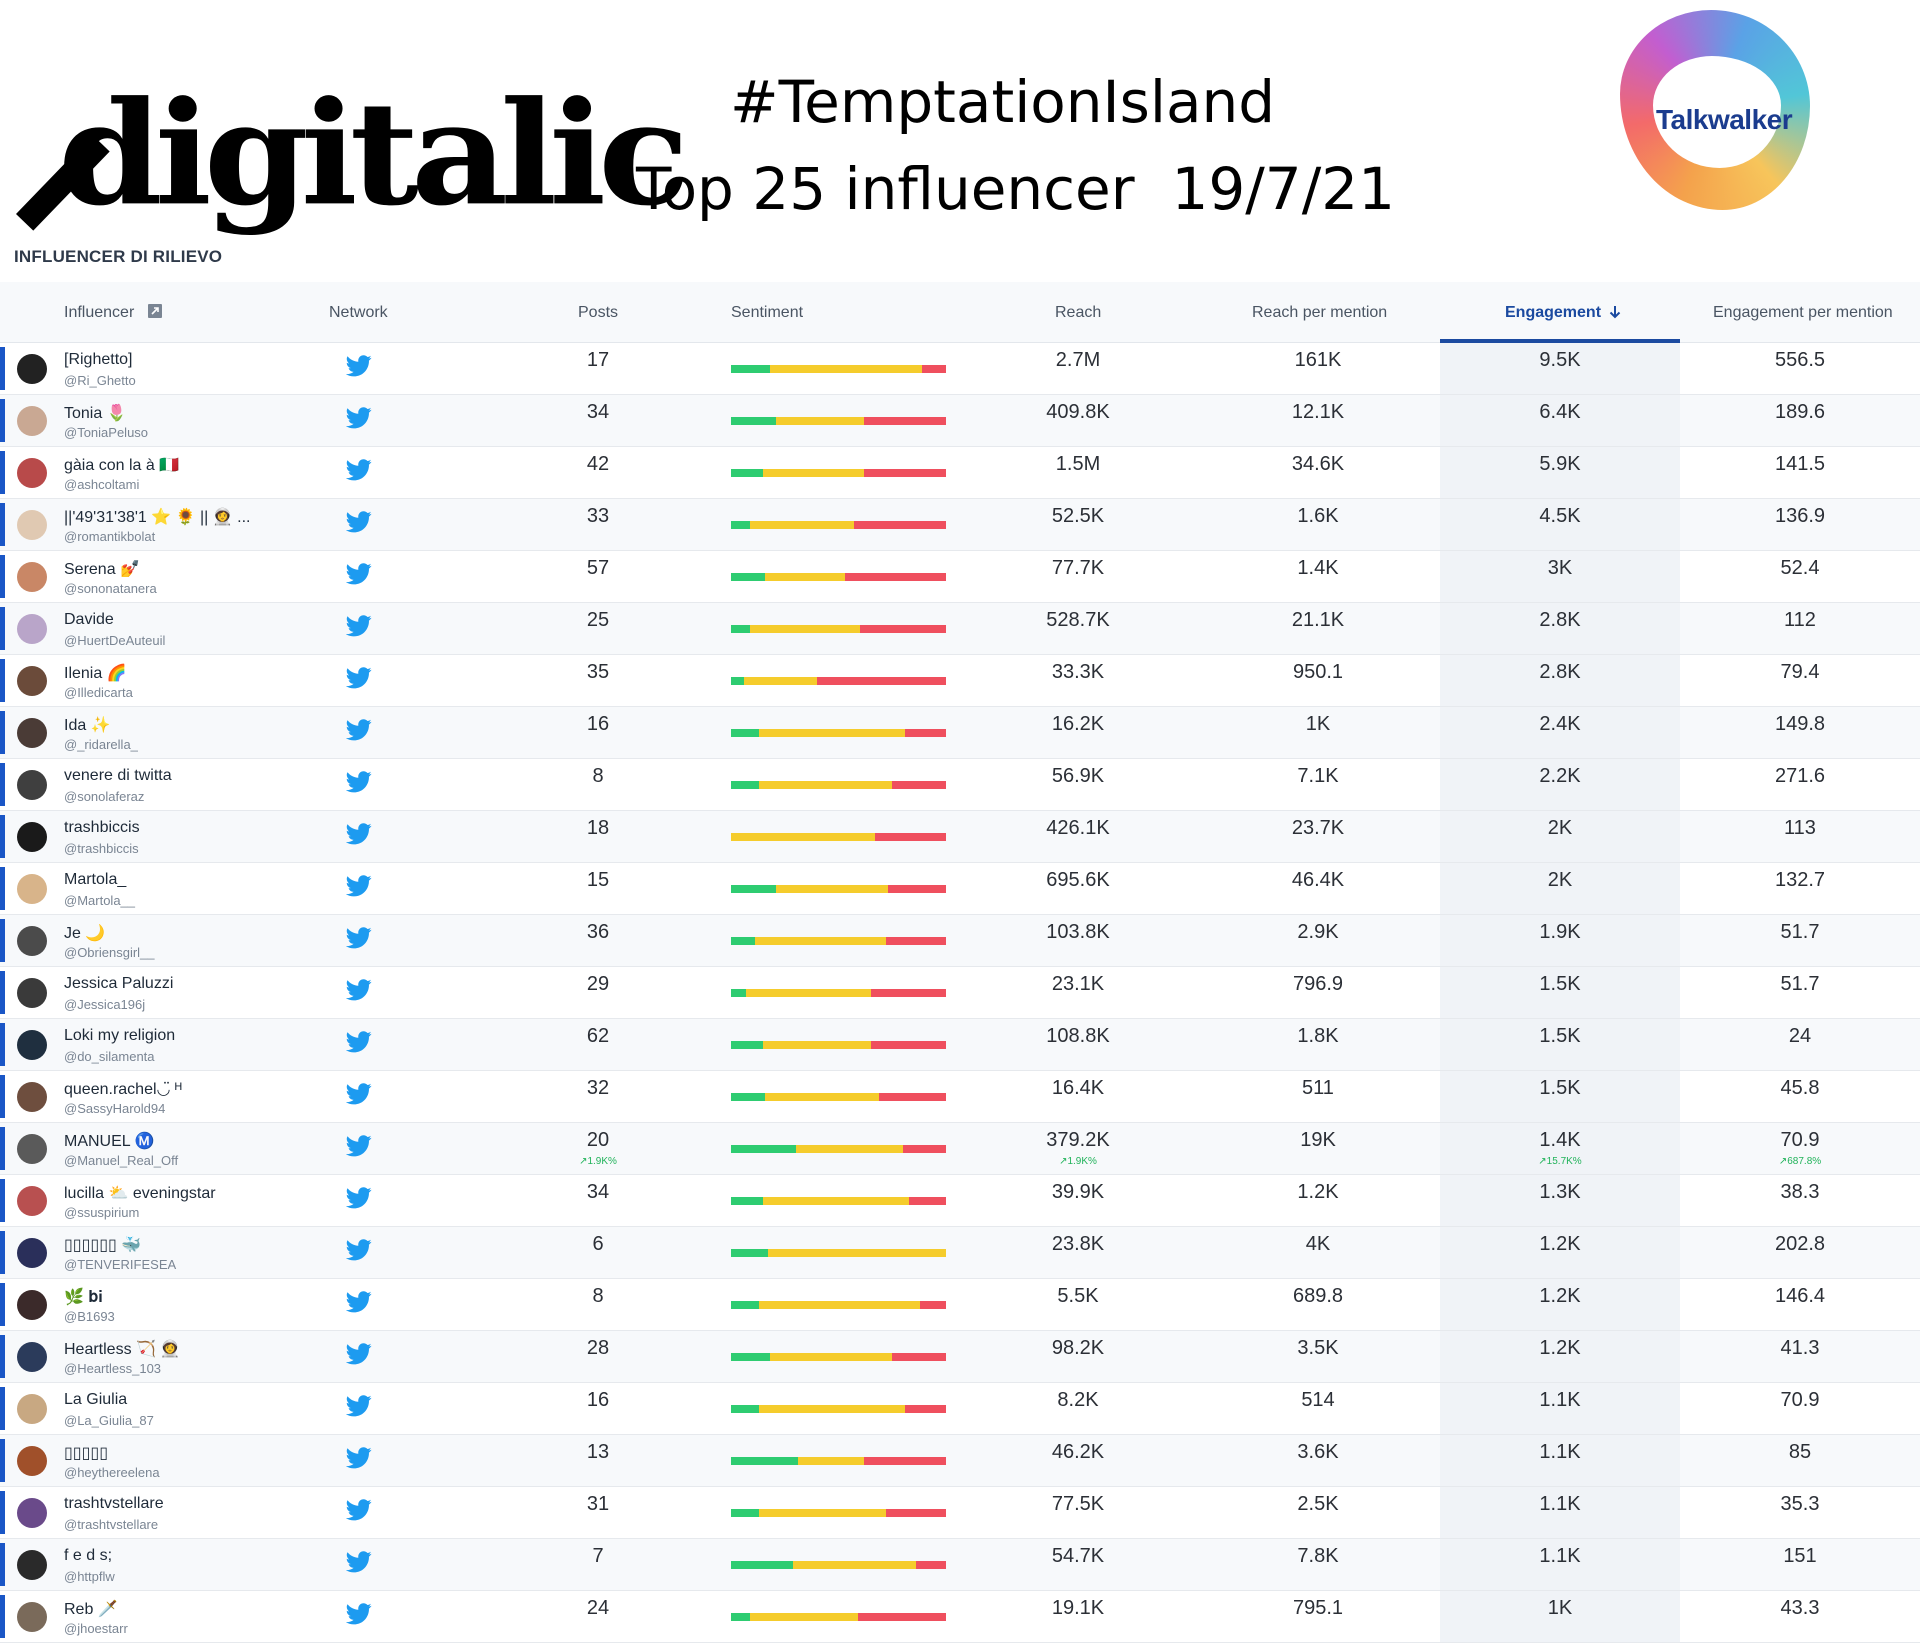  I want to click on influencer-handle: @SassyHarold94, so click(115, 1108).